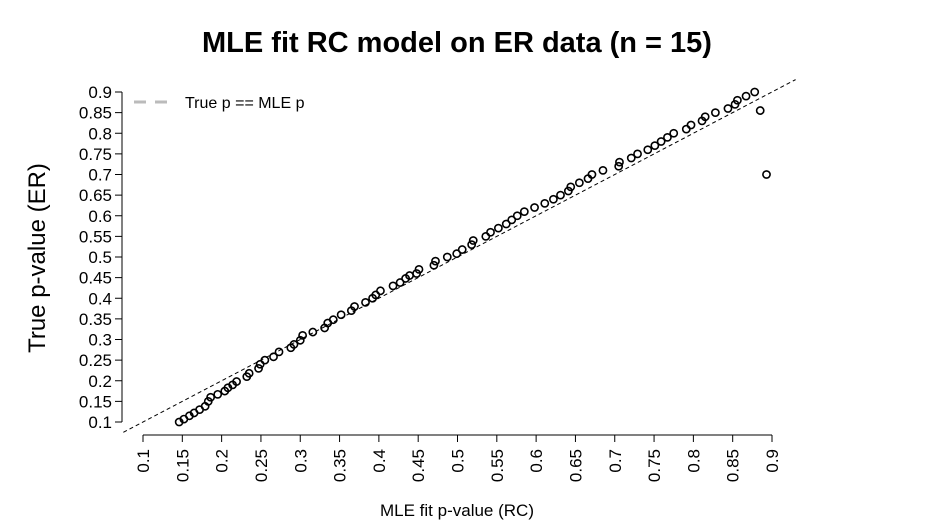 Image resolution: width=934 pixels, height=528 pixels. Describe the element at coordinates (654, 465) in the screenshot. I see `x-tick-label: 0.75` at that location.